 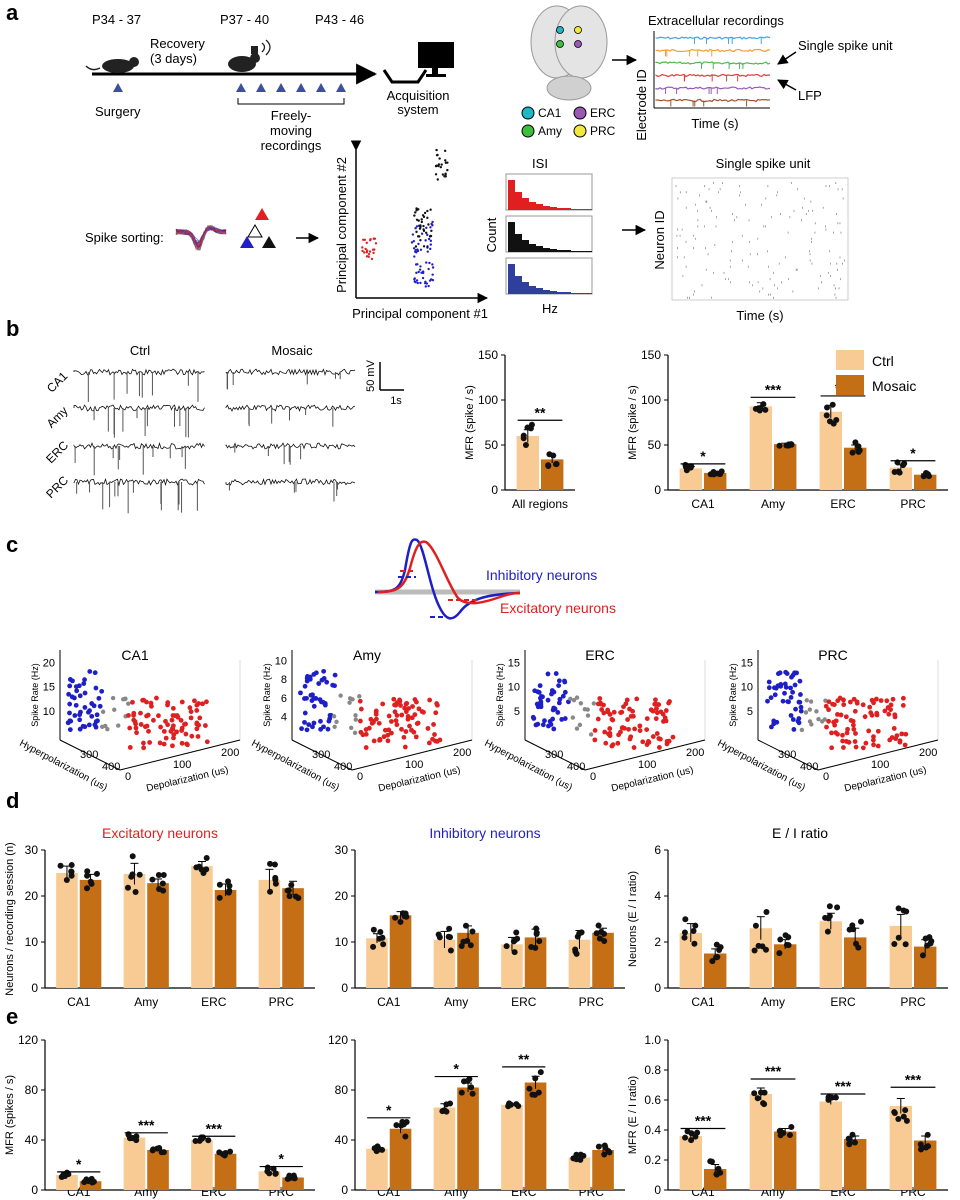 What do you see at coordinates (759, 315) in the screenshot?
I see `raster-time-label: Time (s)` at bounding box center [759, 315].